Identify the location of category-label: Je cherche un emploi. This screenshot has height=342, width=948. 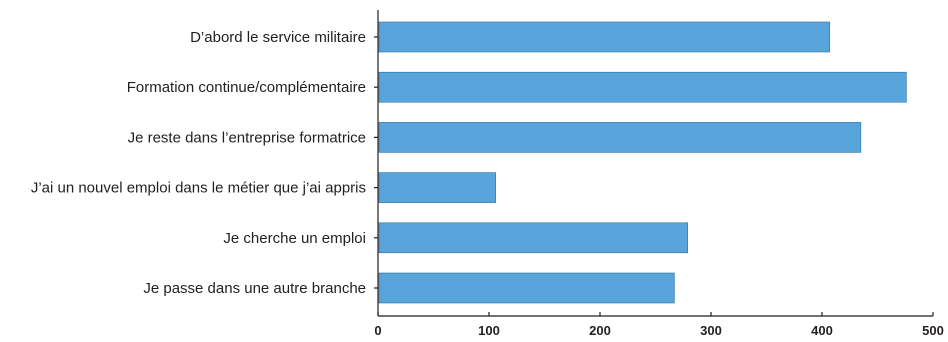
(294, 238).